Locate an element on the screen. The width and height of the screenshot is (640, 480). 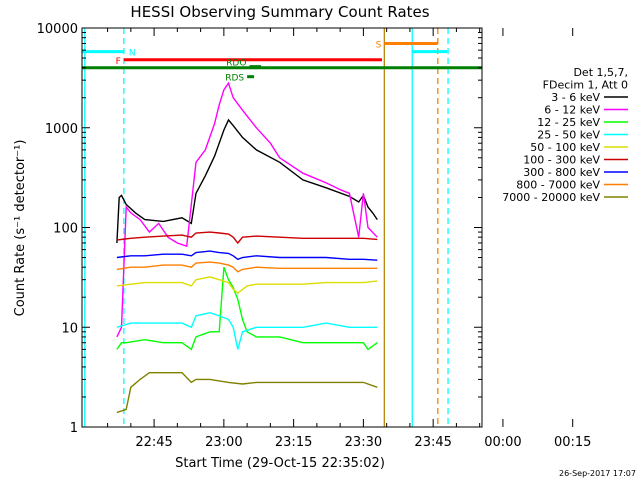
x-tick-label-4: 23:45 is located at coordinates (432, 442).